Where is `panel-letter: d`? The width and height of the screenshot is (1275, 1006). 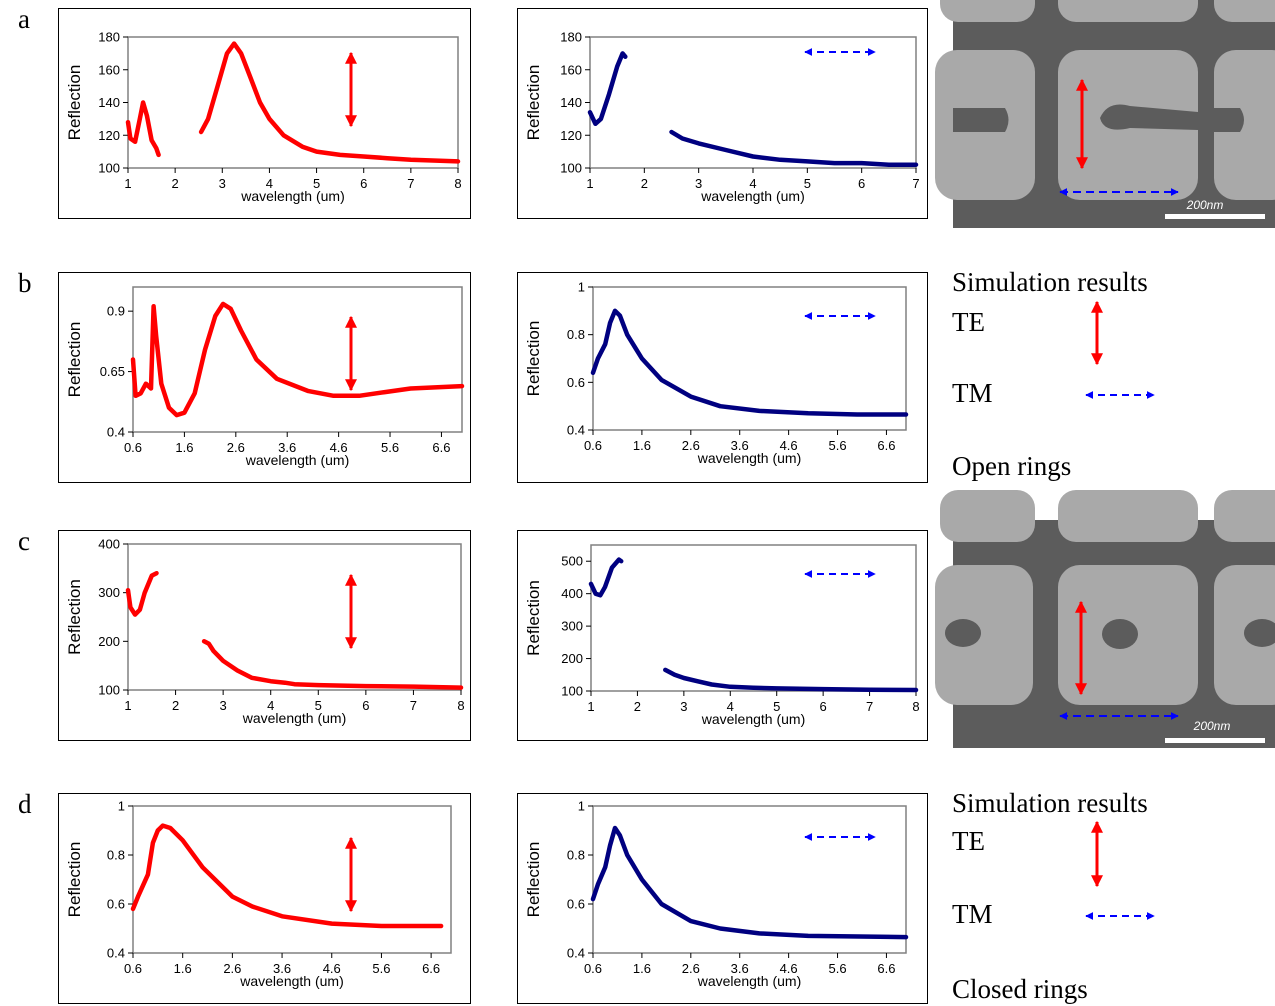 panel-letter: d is located at coordinates (25, 804).